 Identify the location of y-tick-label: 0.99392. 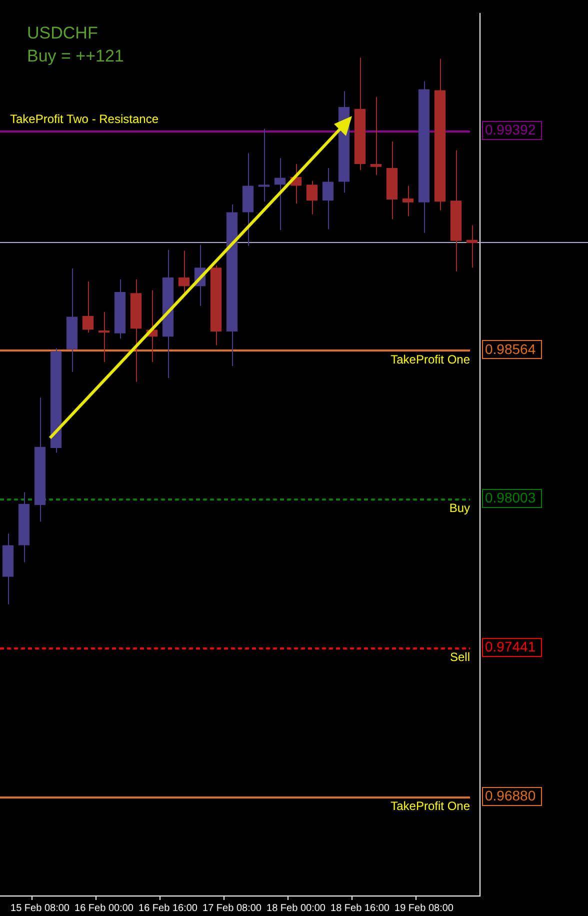
(510, 129).